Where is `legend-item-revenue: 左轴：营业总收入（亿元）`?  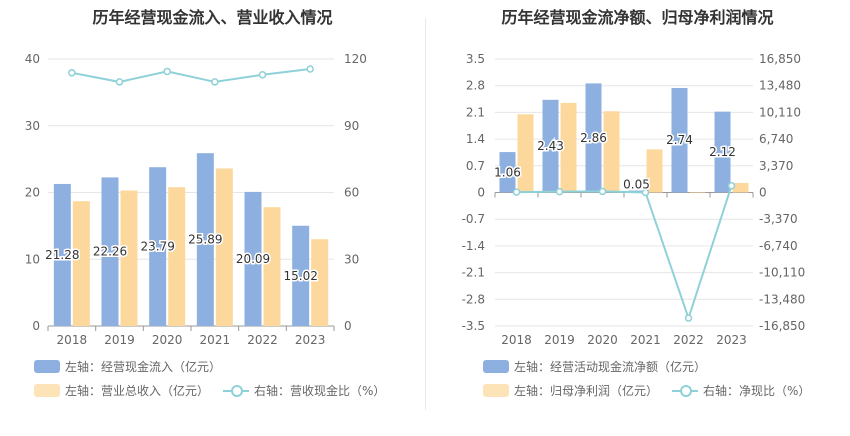
legend-item-revenue: 左轴：营业总收入（亿元） is located at coordinates (121, 390).